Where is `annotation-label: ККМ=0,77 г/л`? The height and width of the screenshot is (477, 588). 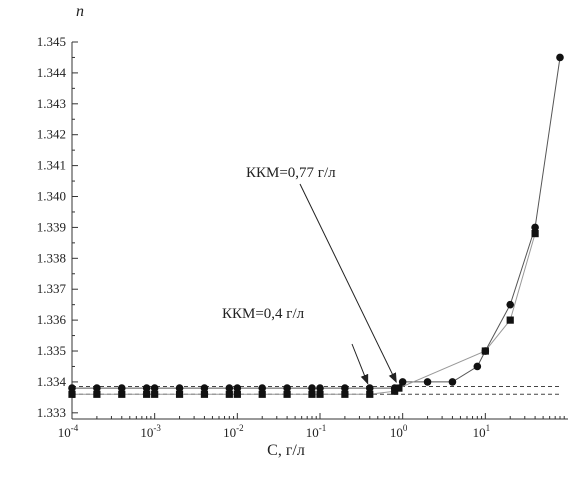
annotation-label: ККМ=0,77 г/л is located at coordinates (291, 173).